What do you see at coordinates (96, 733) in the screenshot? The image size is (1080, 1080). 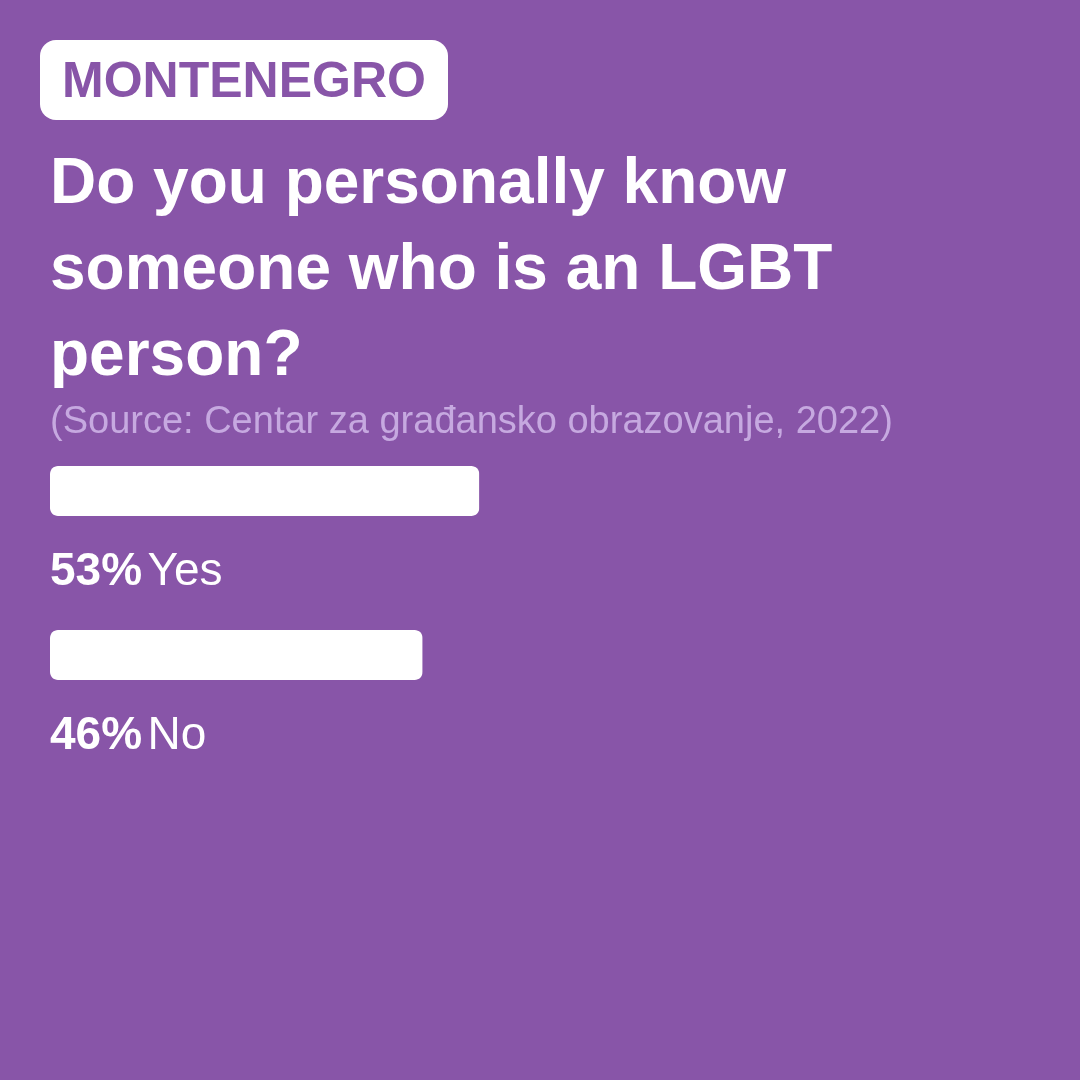 I see `data-label: 46%` at bounding box center [96, 733].